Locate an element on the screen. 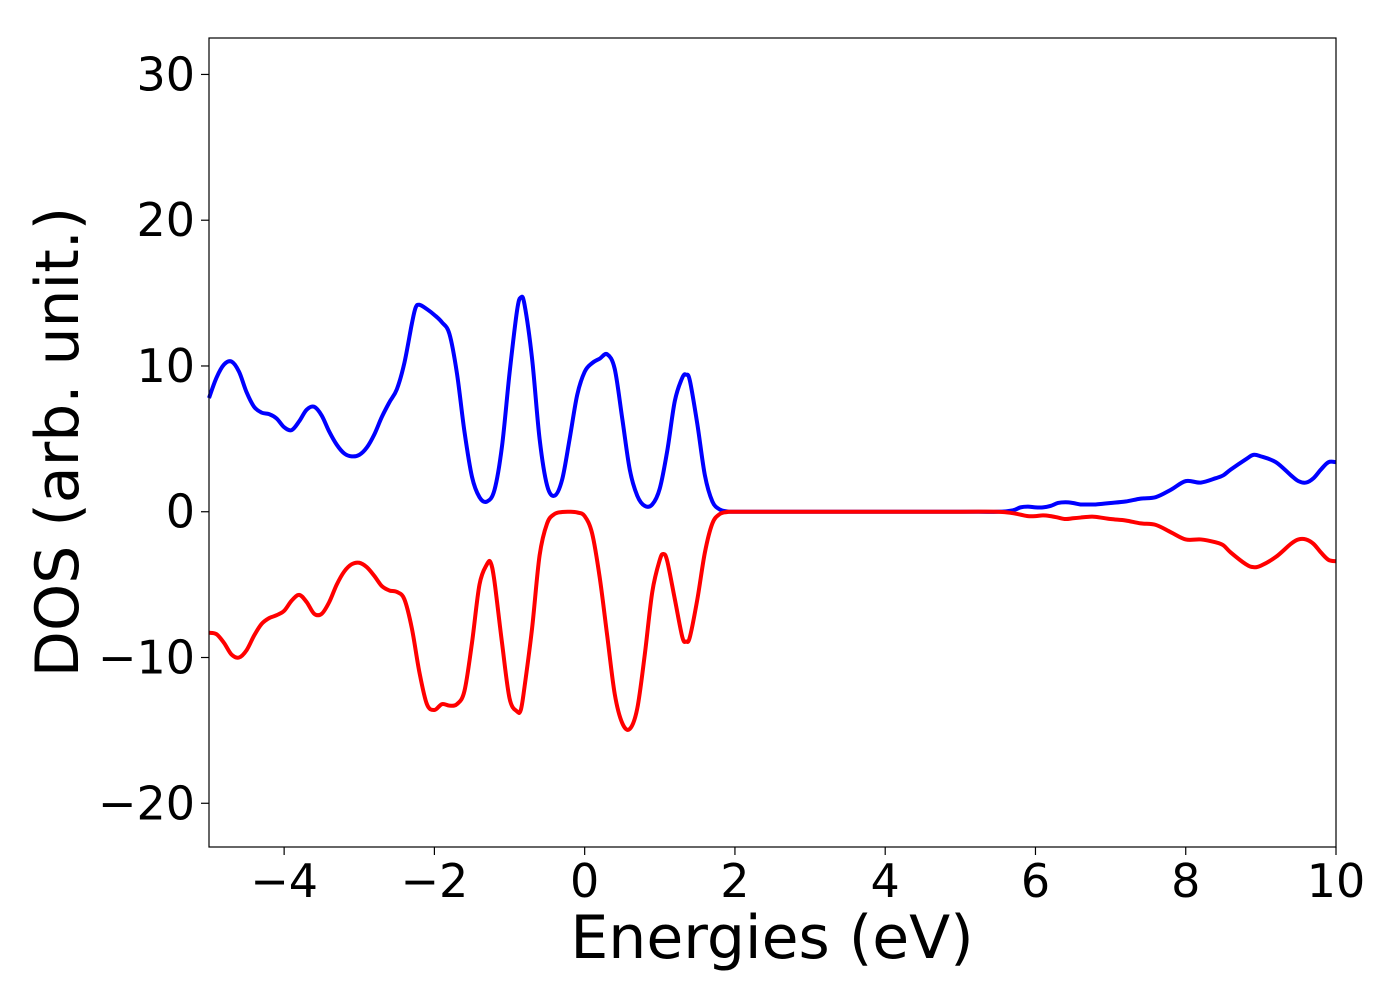 This screenshot has height=1000, width=1400. x-tick-label: 6 is located at coordinates (1035, 881).